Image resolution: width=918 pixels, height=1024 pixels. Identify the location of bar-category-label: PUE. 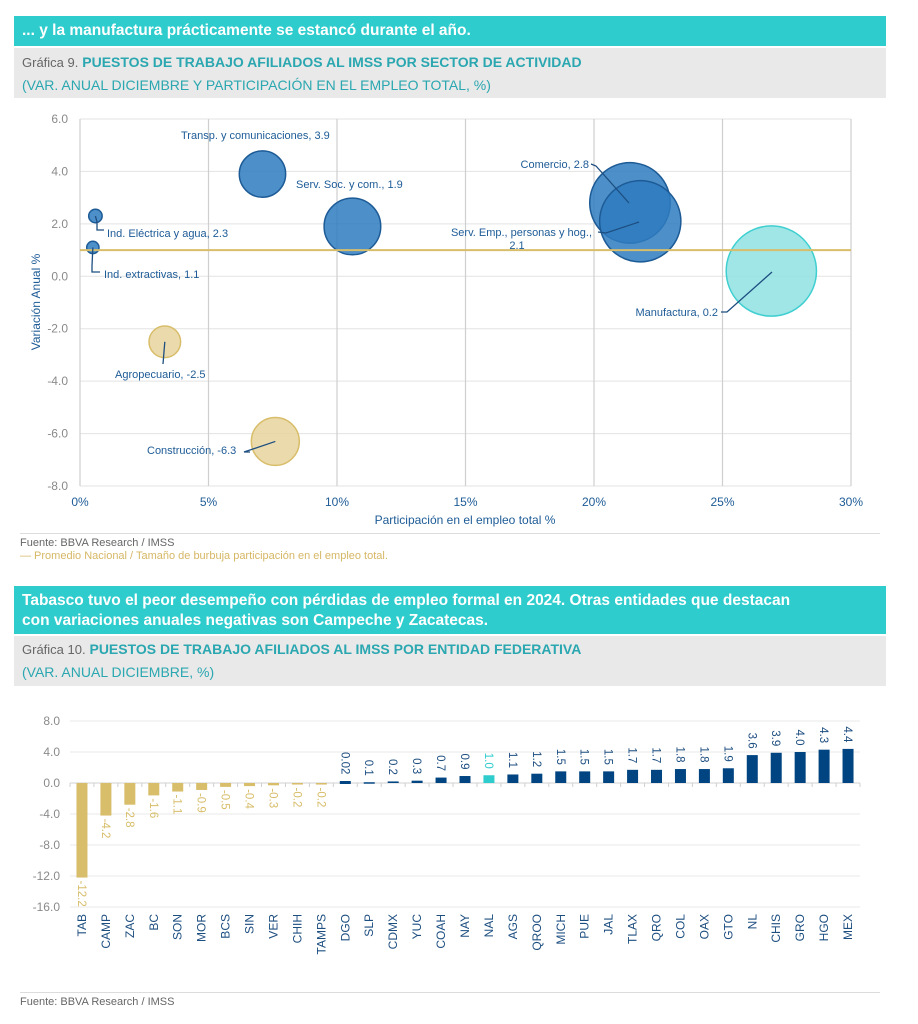
(585, 926).